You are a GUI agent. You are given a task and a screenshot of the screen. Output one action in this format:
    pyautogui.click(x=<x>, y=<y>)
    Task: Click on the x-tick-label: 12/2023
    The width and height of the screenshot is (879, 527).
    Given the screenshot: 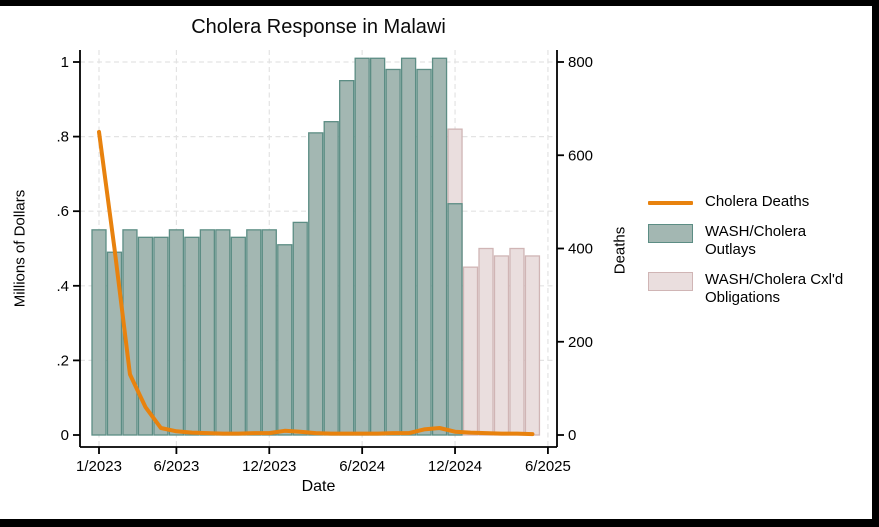 What is the action you would take?
    pyautogui.click(x=269, y=466)
    